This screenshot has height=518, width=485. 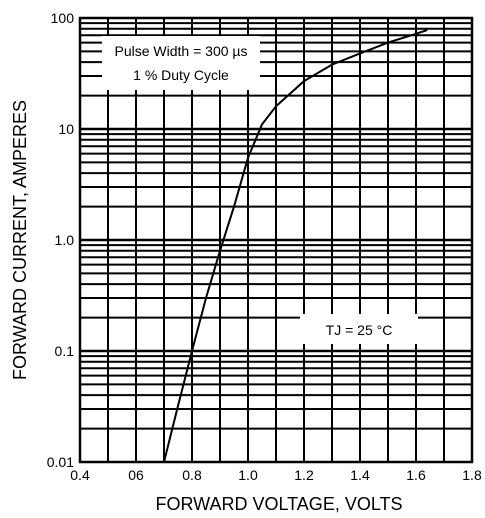 What do you see at coordinates (416, 475) in the screenshot?
I see `x-tick-label: 1.6` at bounding box center [416, 475].